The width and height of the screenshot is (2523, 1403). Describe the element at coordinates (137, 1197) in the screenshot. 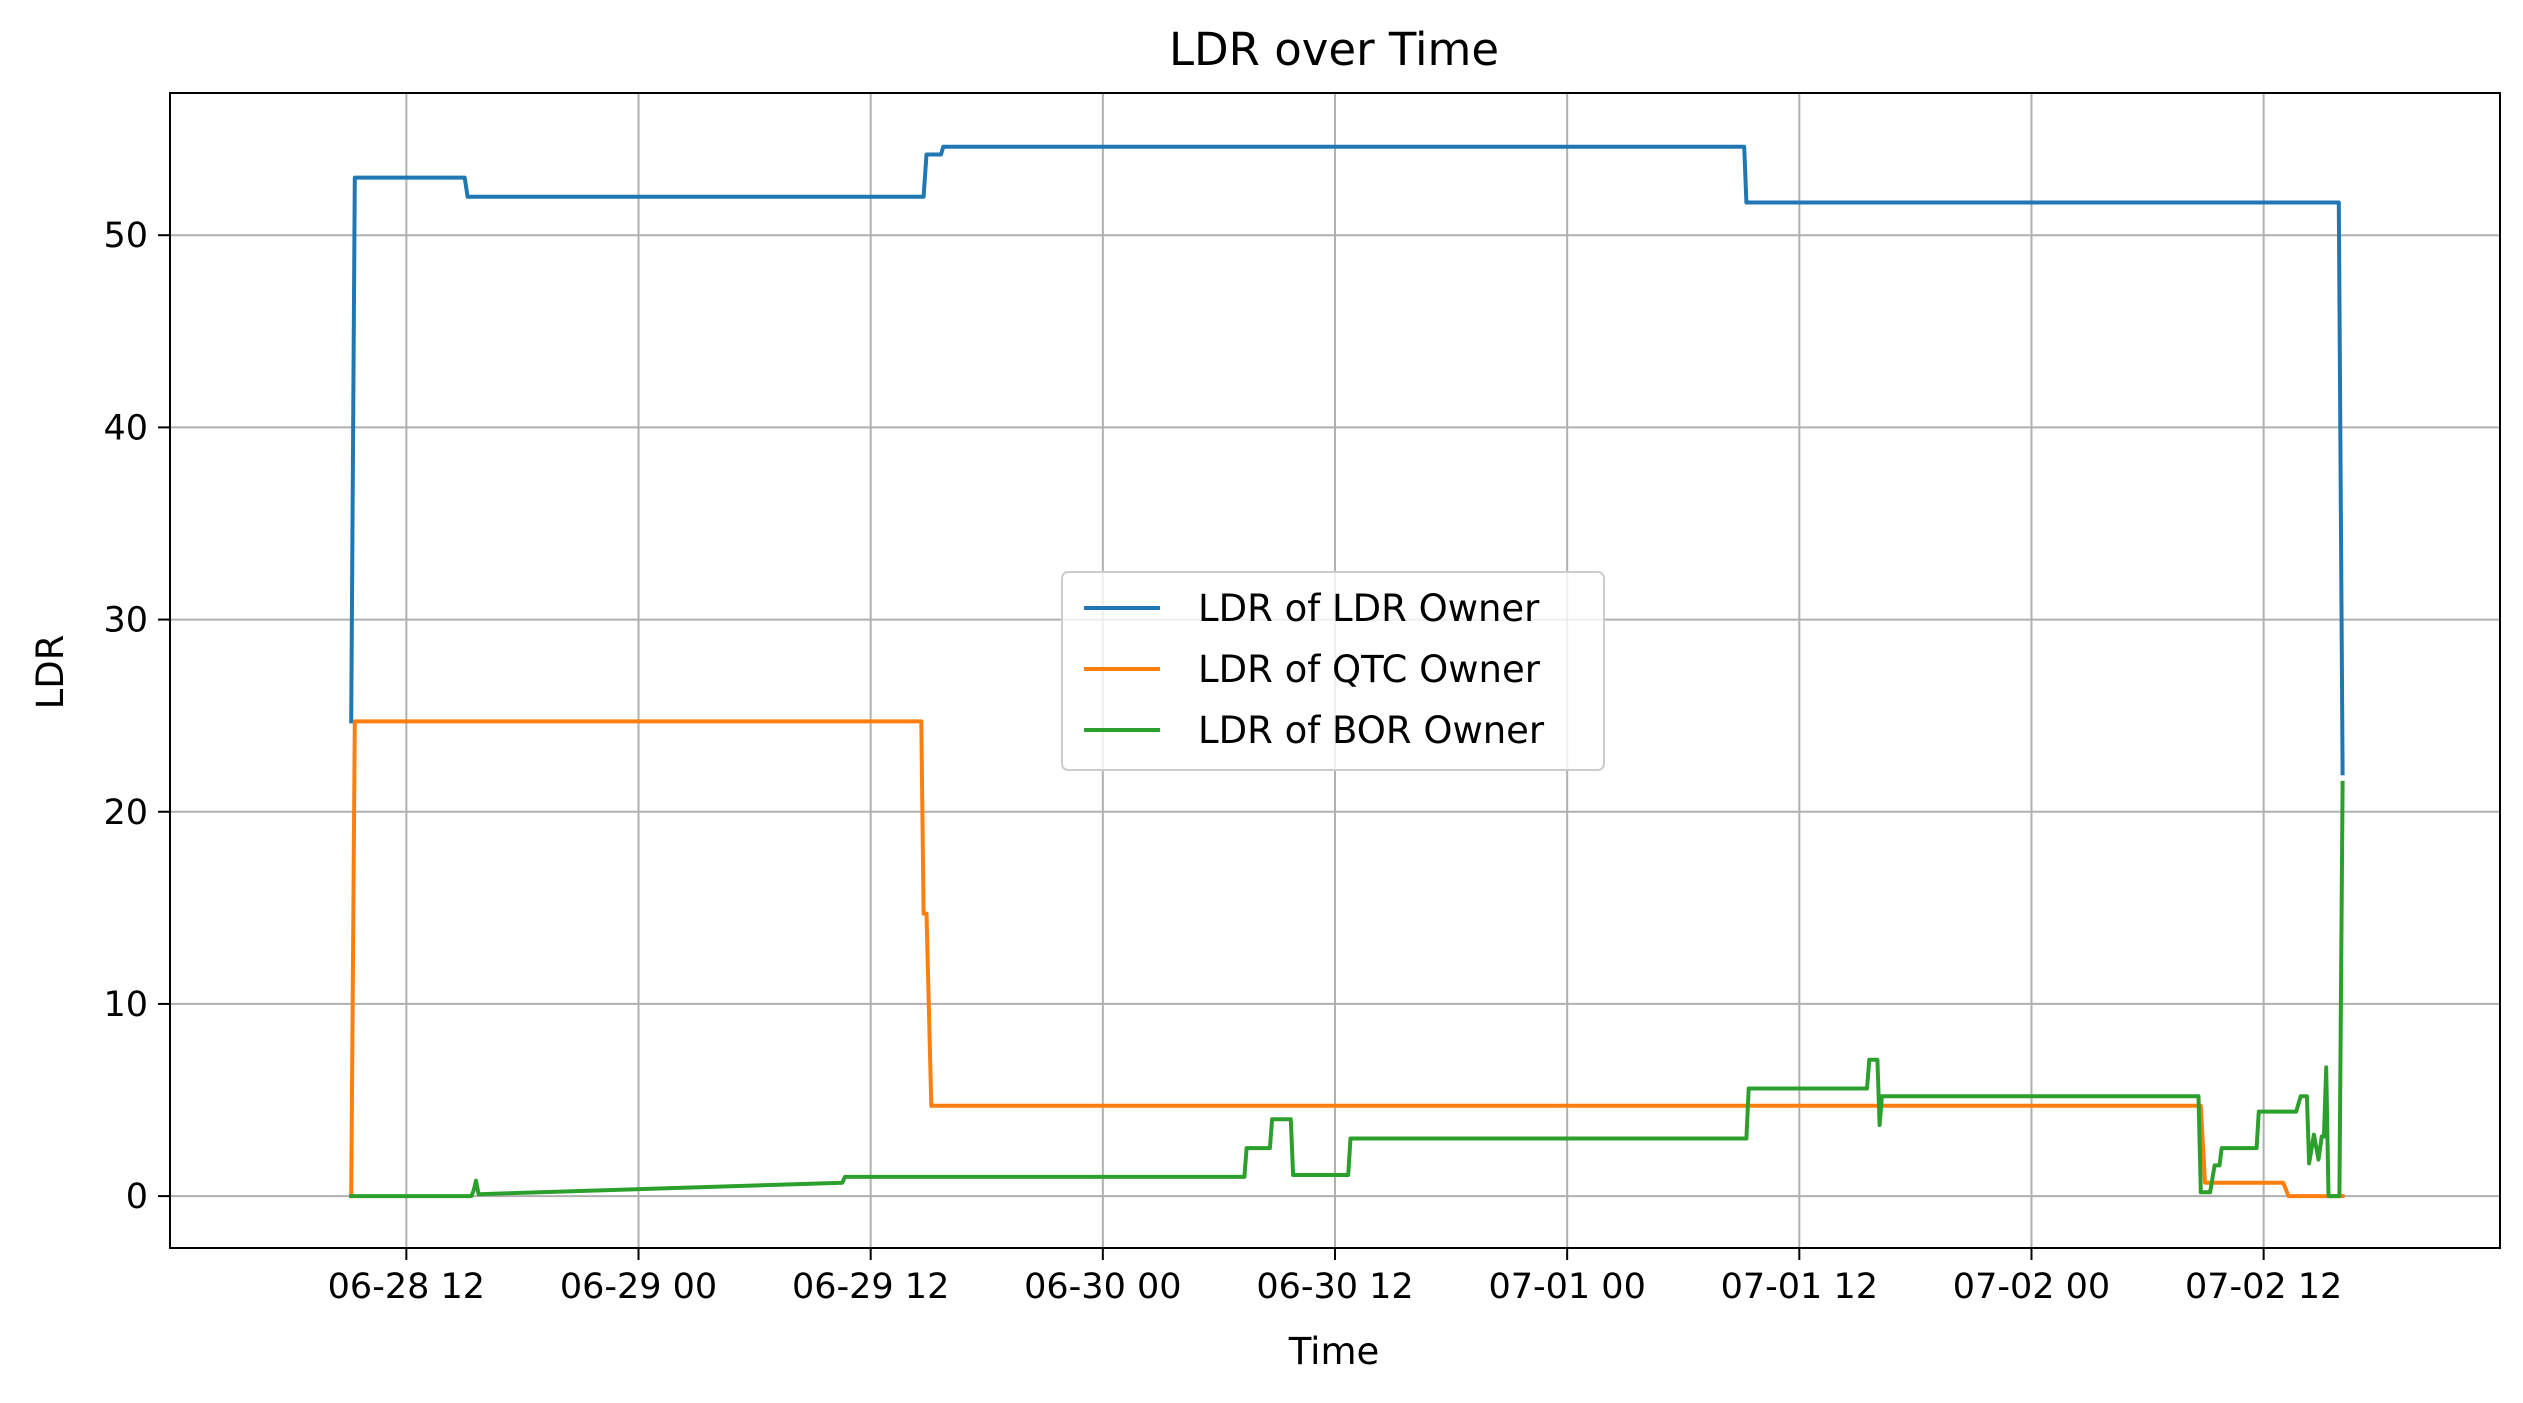

I see `y-tick-label: 0` at that location.